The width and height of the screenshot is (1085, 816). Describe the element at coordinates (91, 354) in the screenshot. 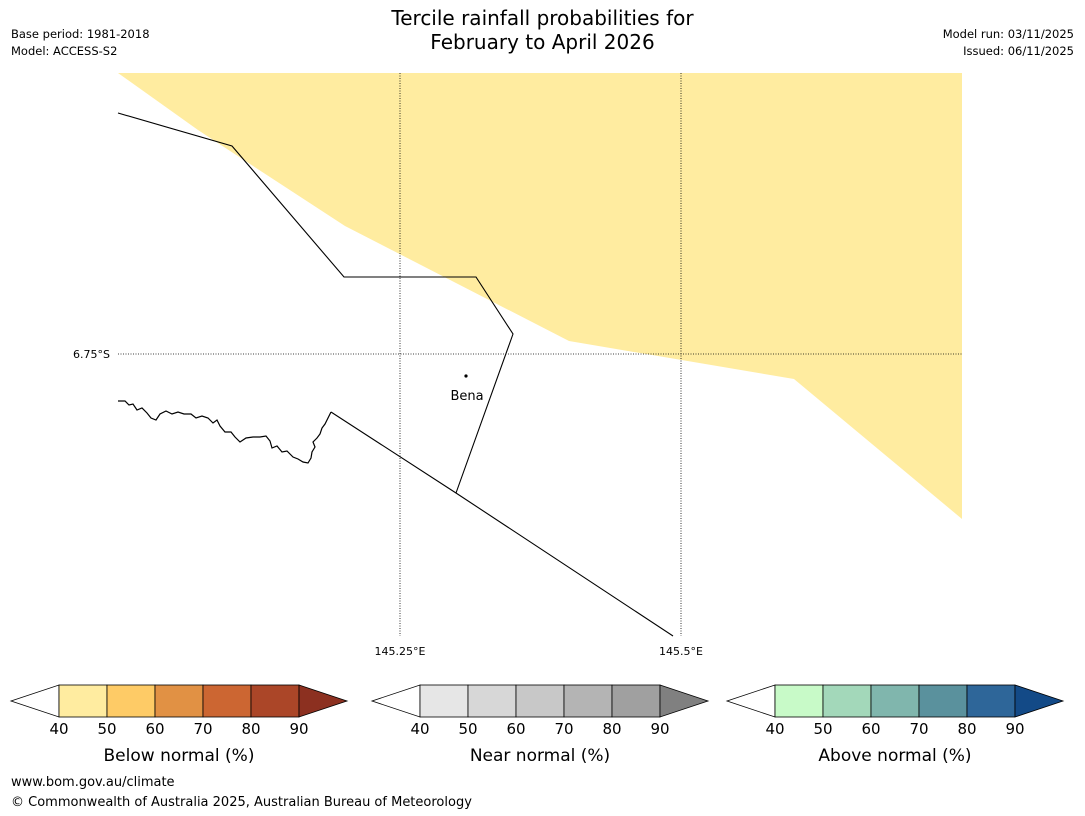

I see `latitude-label: 6.75°S` at that location.